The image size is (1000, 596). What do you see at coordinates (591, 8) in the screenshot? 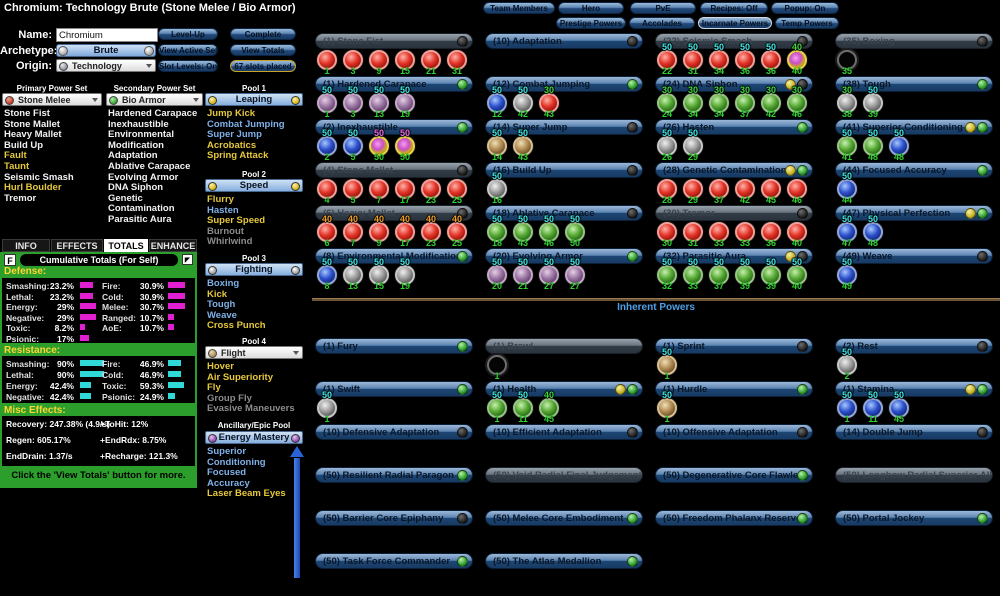
I see `topbar-hero-button: Hero` at bounding box center [591, 8].